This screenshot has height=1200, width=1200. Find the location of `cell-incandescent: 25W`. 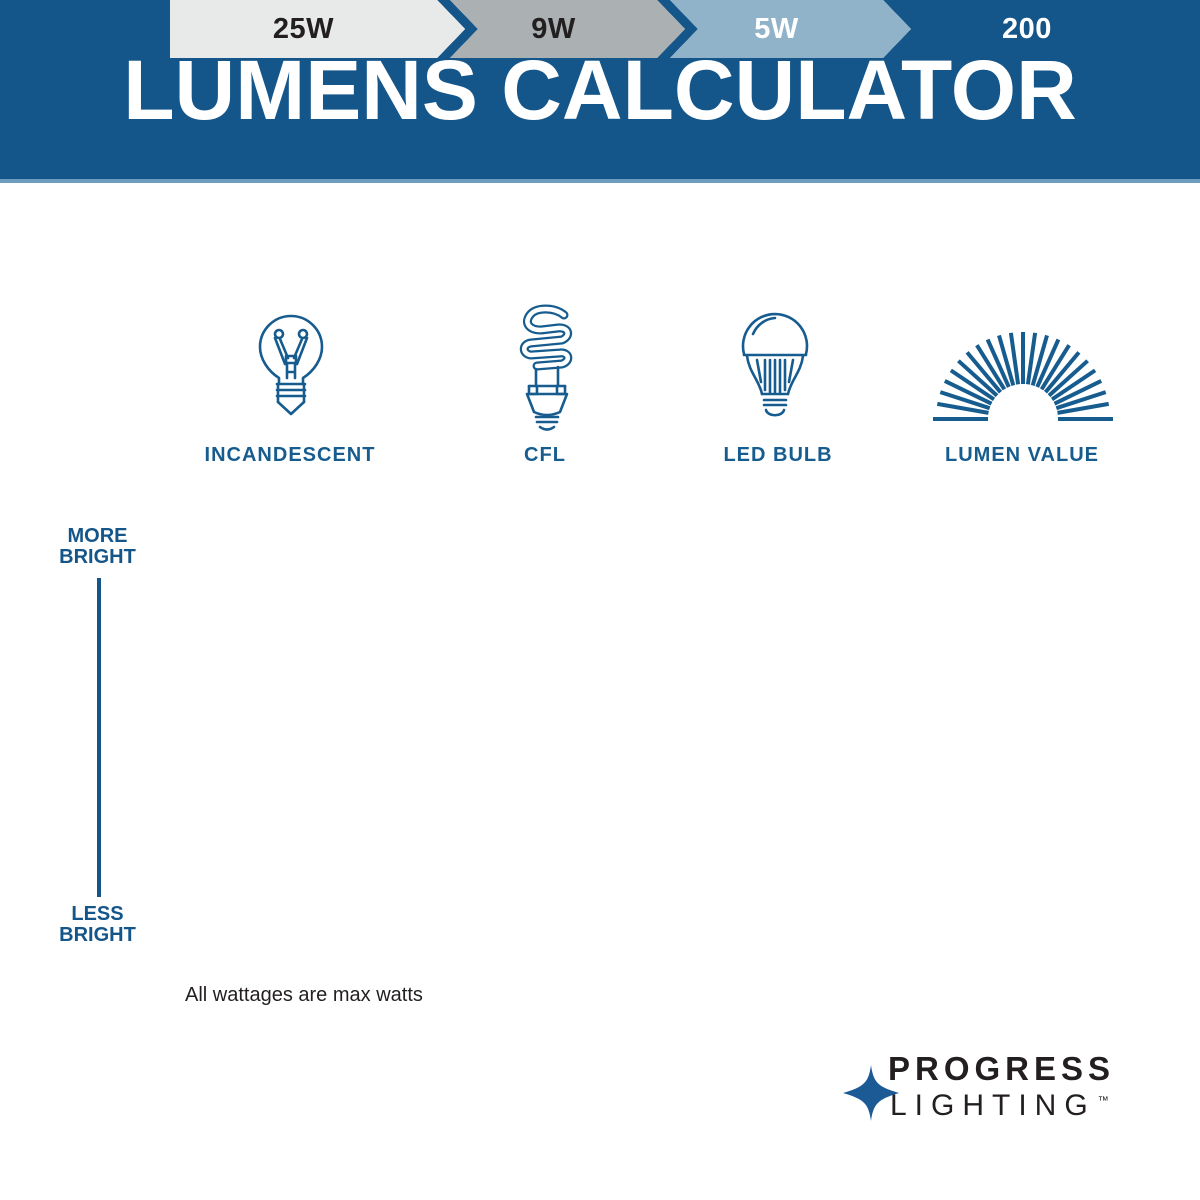

cell-incandescent: 25W is located at coordinates (317, 29).